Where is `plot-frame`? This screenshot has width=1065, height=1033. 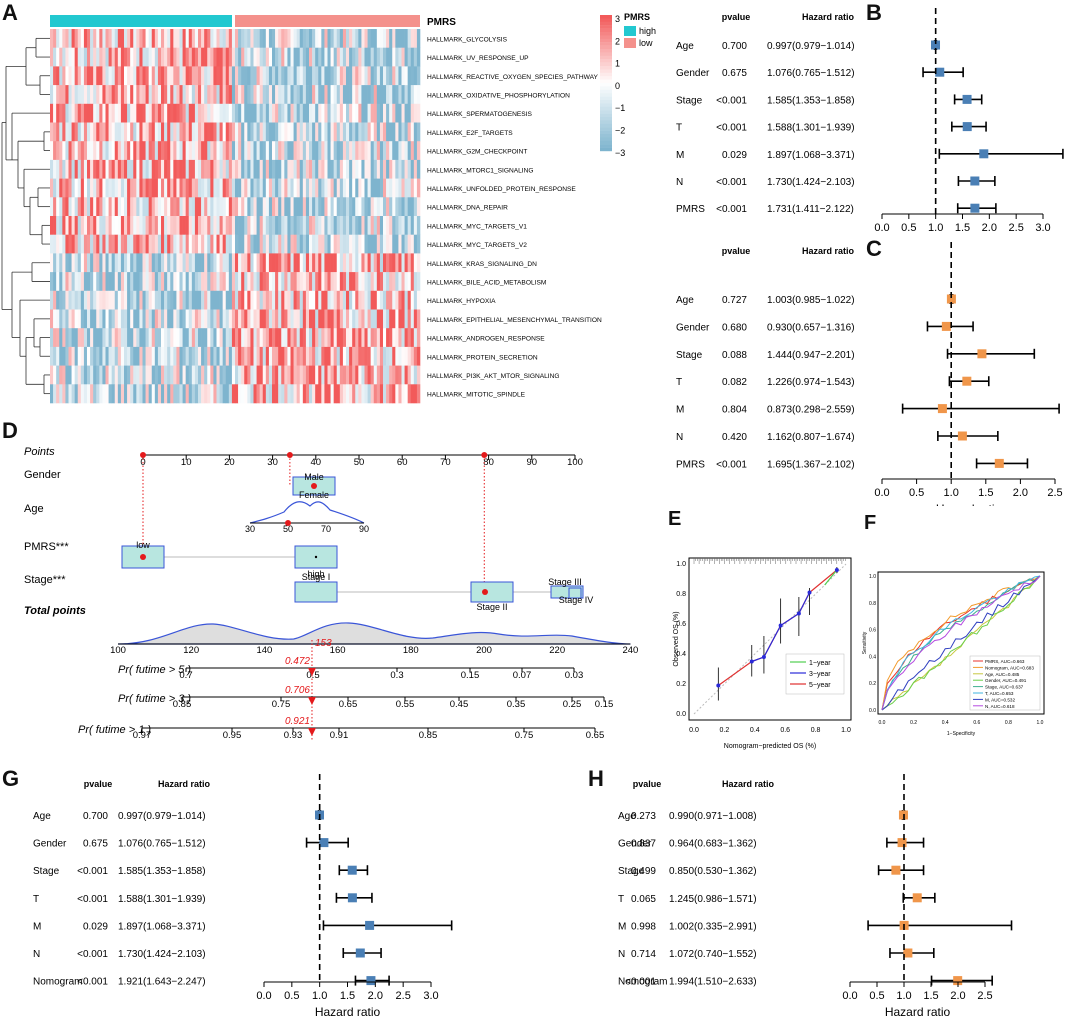 plot-frame is located at coordinates (961, 643).